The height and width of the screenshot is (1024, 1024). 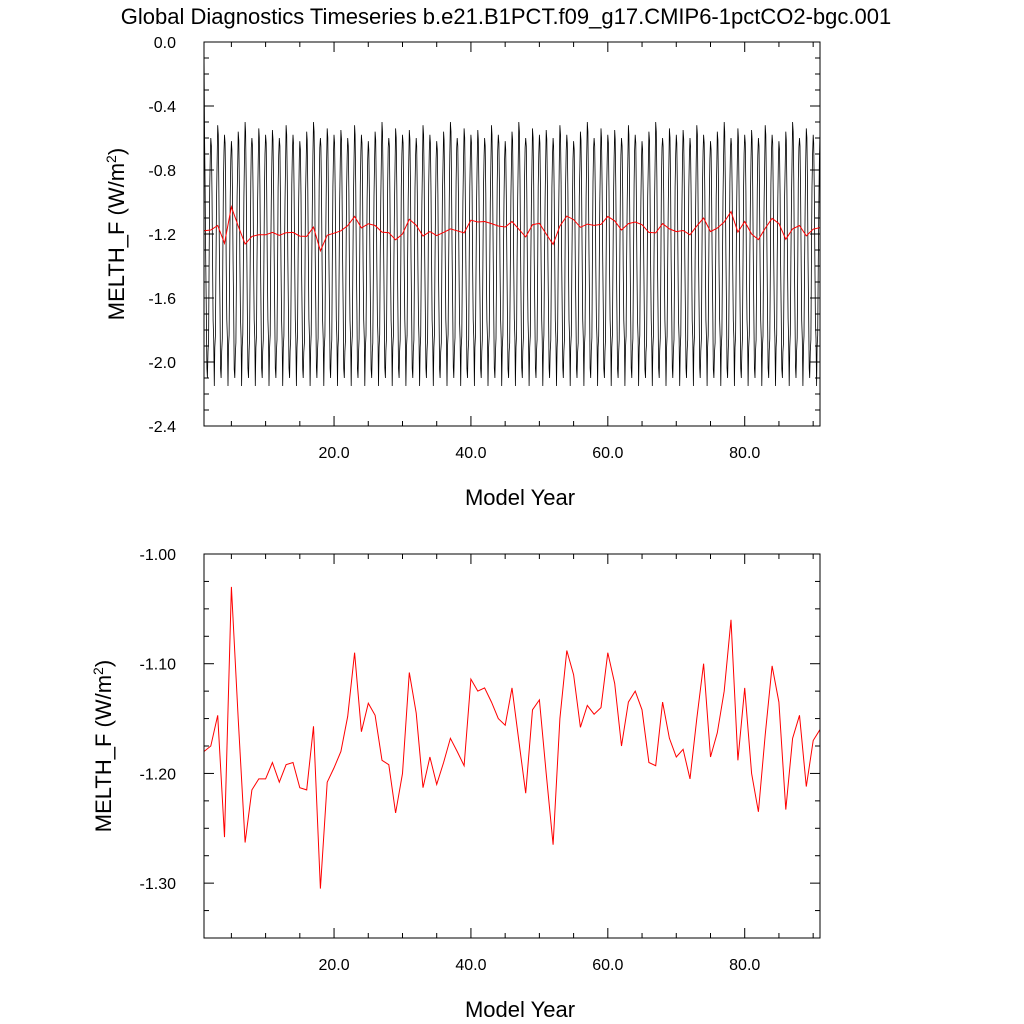 What do you see at coordinates (162, 107) in the screenshot?
I see `y-tick-label: -0.4` at bounding box center [162, 107].